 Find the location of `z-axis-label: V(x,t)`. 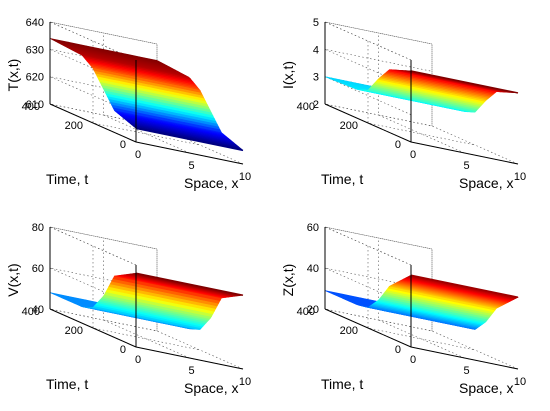

z-axis-label: V(x,t) is located at coordinates (13, 279).